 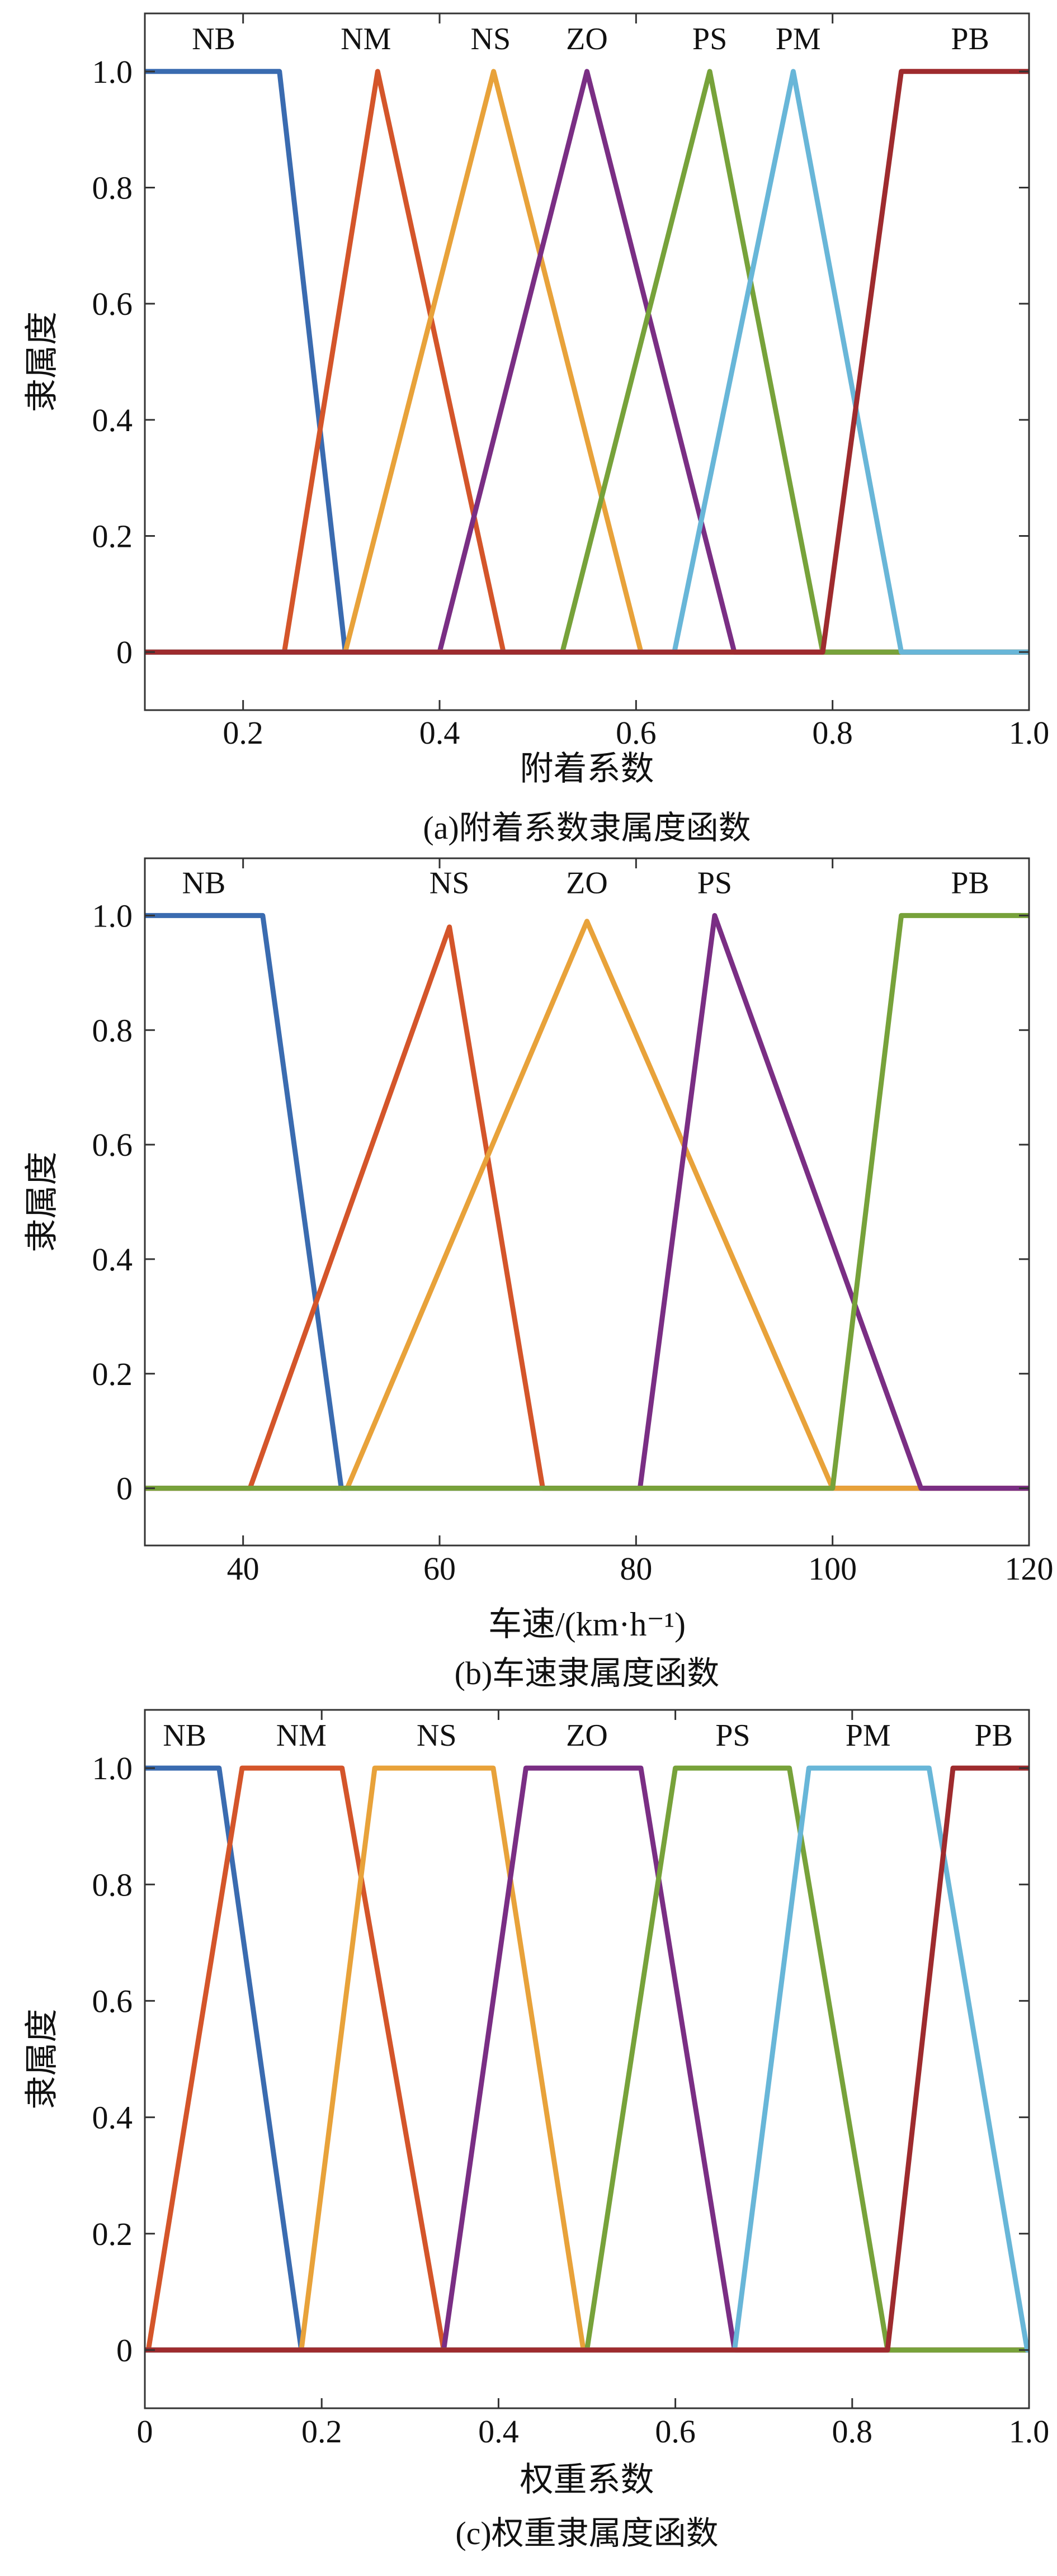 What do you see at coordinates (1029, 1569) in the screenshot?
I see `x-tick-label: 120` at bounding box center [1029, 1569].